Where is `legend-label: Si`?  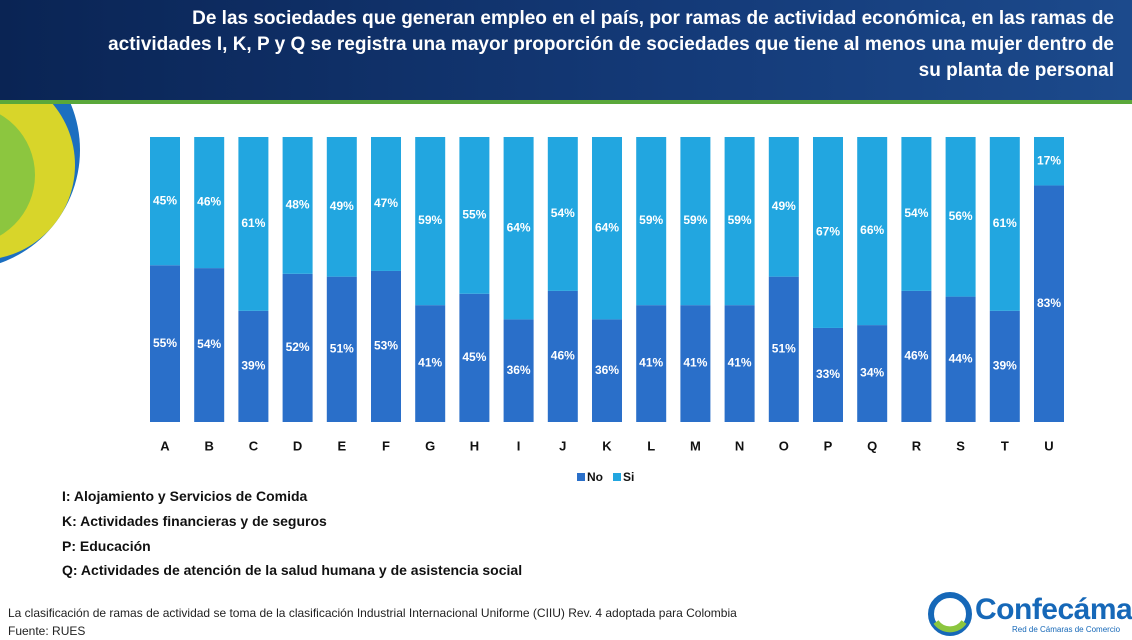 legend-label: Si is located at coordinates (628, 477).